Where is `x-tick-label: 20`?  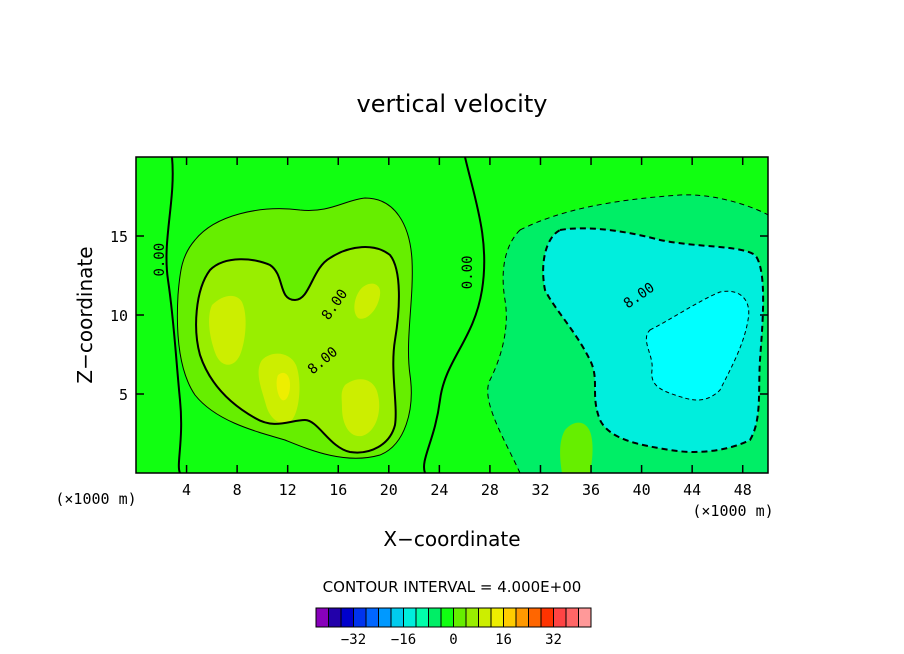 x-tick-label: 20 is located at coordinates (389, 490).